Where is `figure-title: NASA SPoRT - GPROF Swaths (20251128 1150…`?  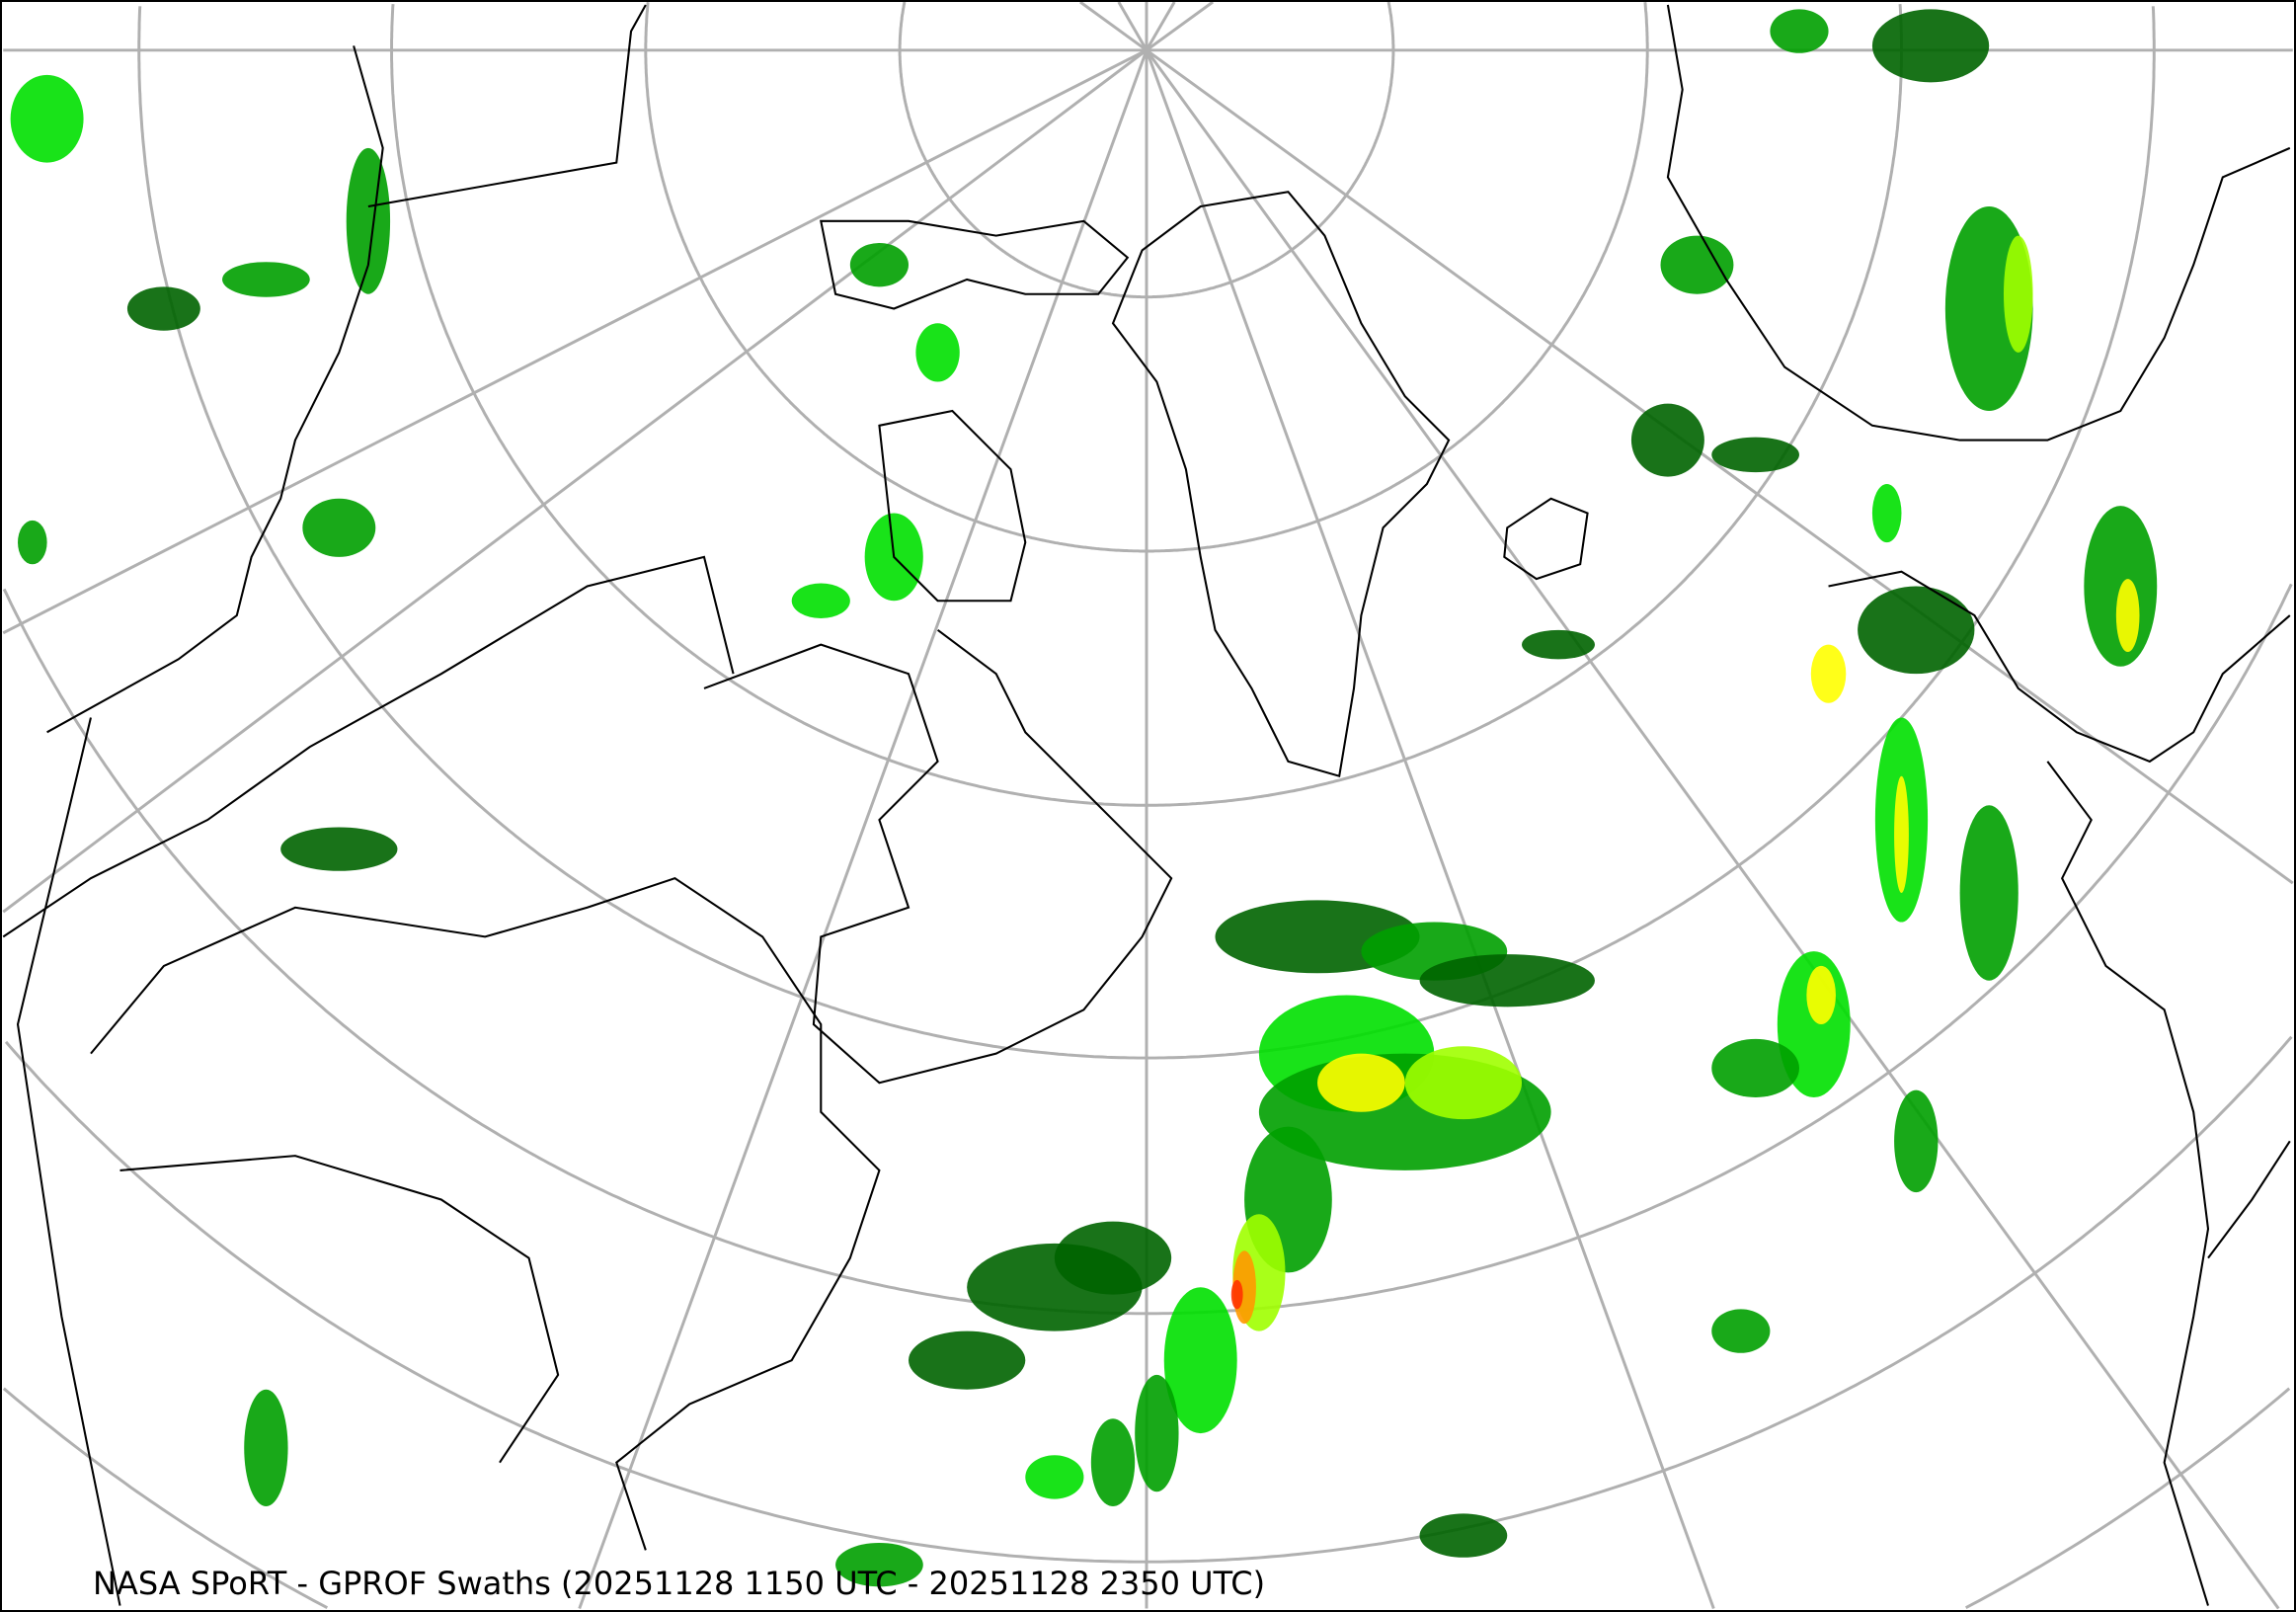
figure-title: NASA SPoRT - GPROF Swaths (20251128 1150… is located at coordinates (680, 1583).